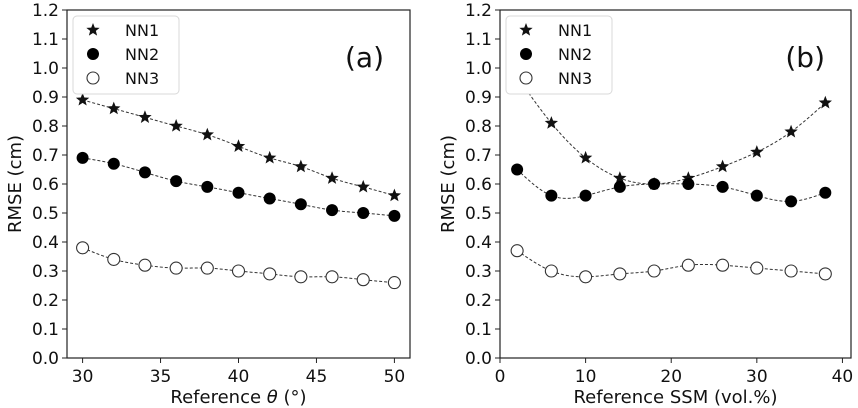 This screenshot has width=858, height=408. Describe the element at coordinates (317, 377) in the screenshot. I see `x-tick-label: 45` at that location.